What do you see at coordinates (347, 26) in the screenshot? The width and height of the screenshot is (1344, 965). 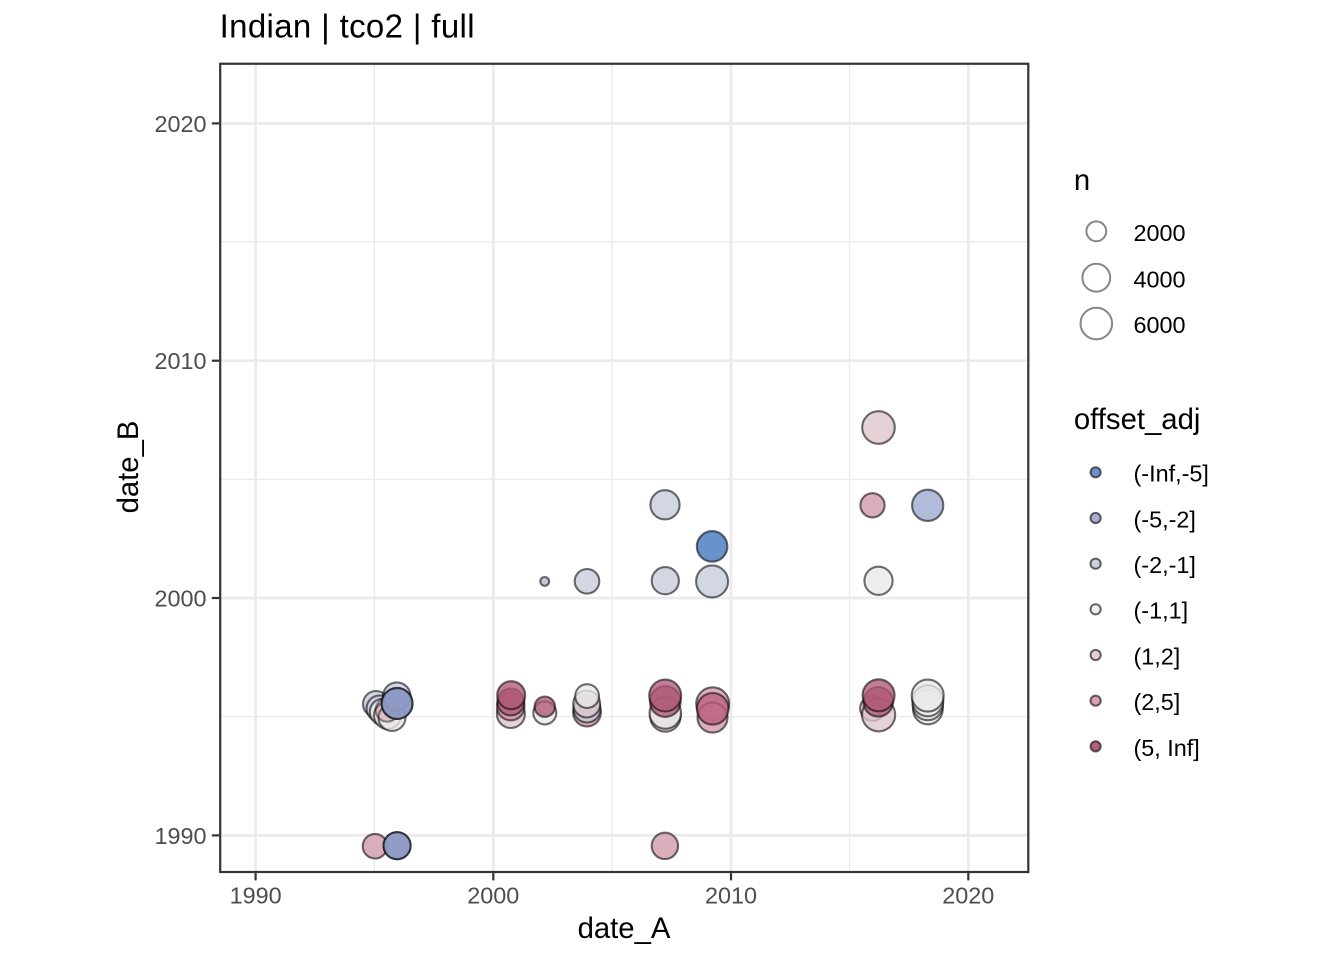 I see `svg-text: Indian | tco2 | full` at bounding box center [347, 26].